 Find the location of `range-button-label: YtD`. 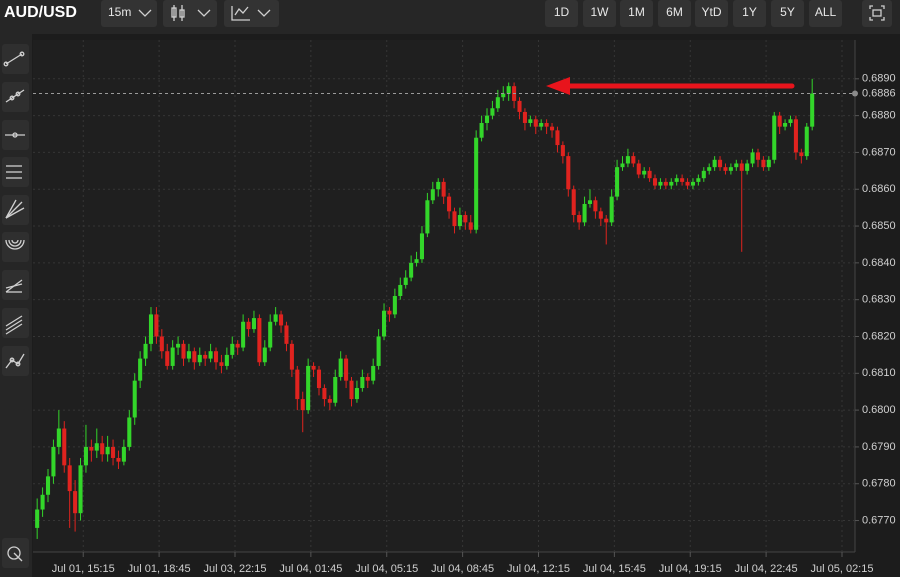

range-button-label: YtD is located at coordinates (711, 12).